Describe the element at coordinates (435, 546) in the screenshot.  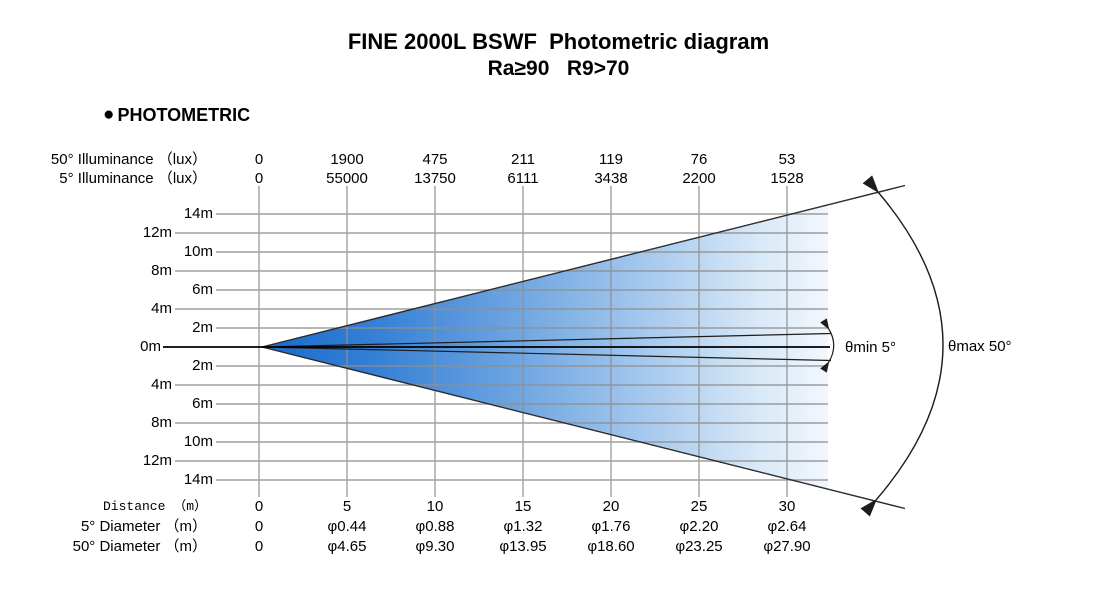
I see `diameter-50-value: φ9.30` at that location.